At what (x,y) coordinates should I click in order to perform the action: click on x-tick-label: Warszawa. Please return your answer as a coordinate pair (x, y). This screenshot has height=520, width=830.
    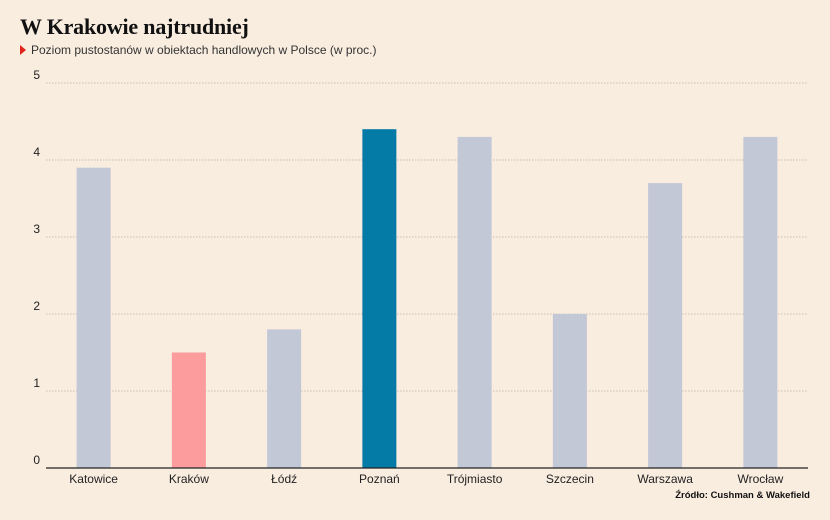
    Looking at the image, I should click on (665, 479).